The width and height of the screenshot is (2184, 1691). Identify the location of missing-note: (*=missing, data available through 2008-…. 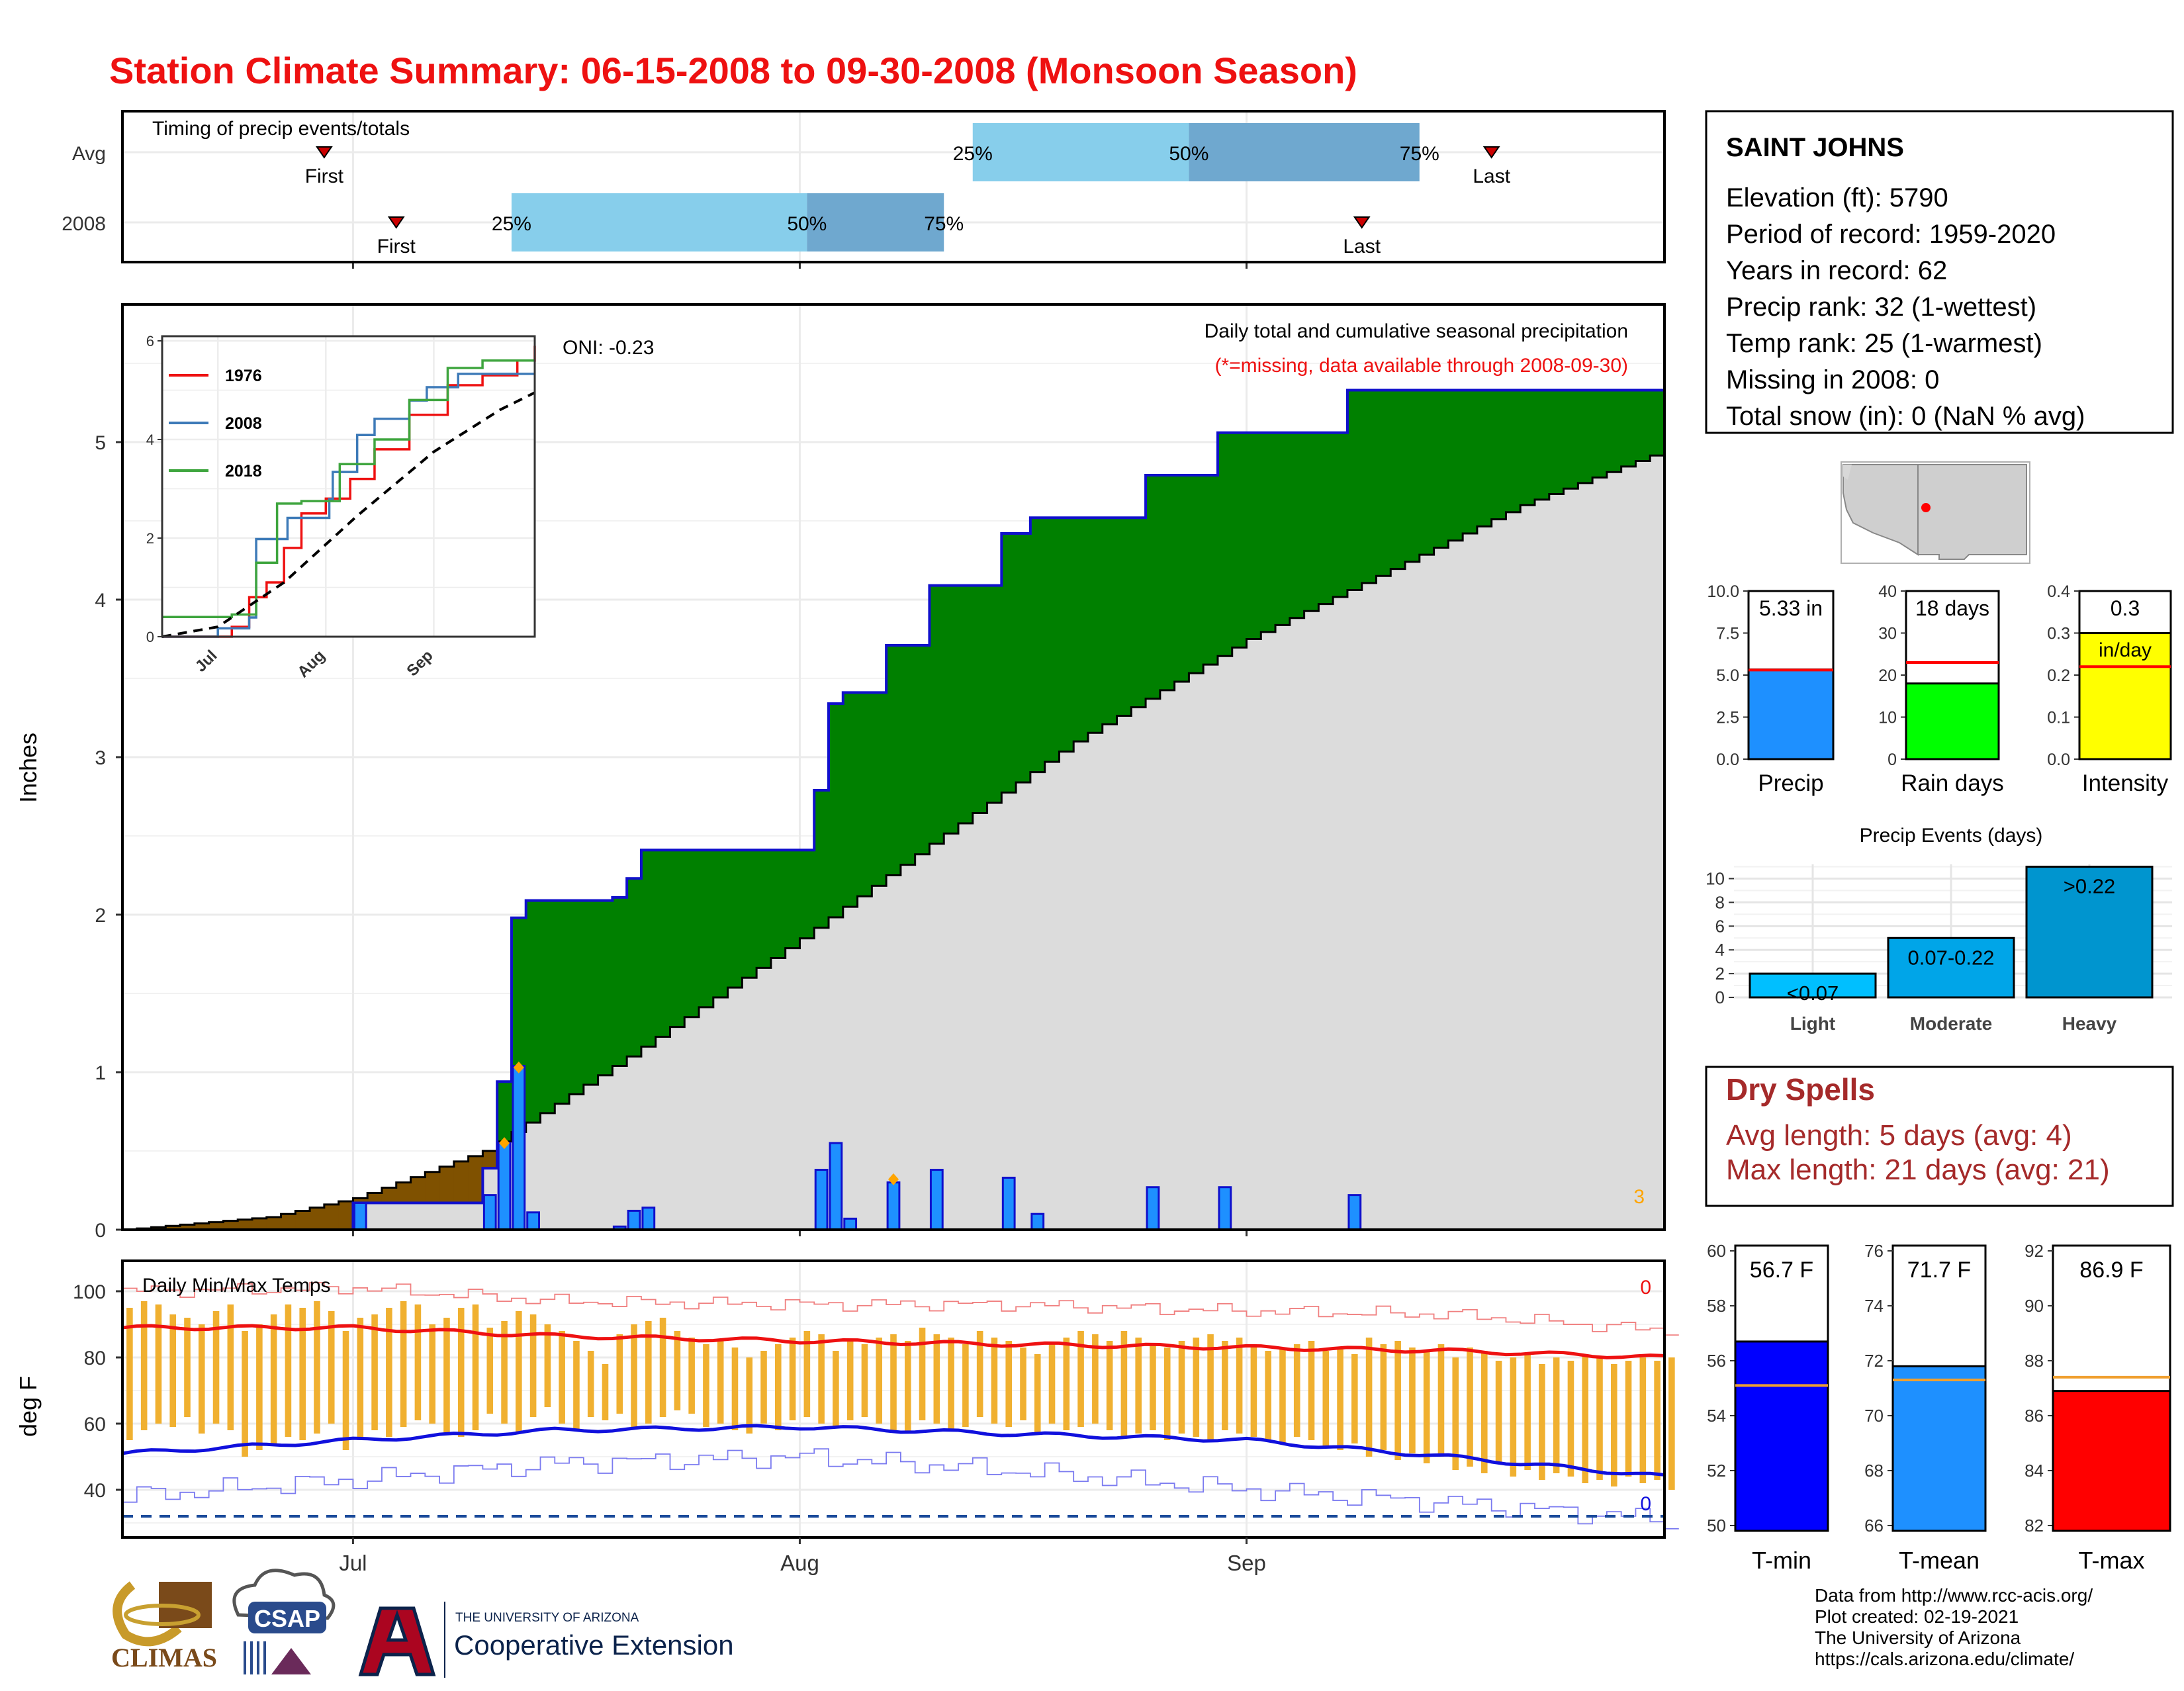
(1421, 366).